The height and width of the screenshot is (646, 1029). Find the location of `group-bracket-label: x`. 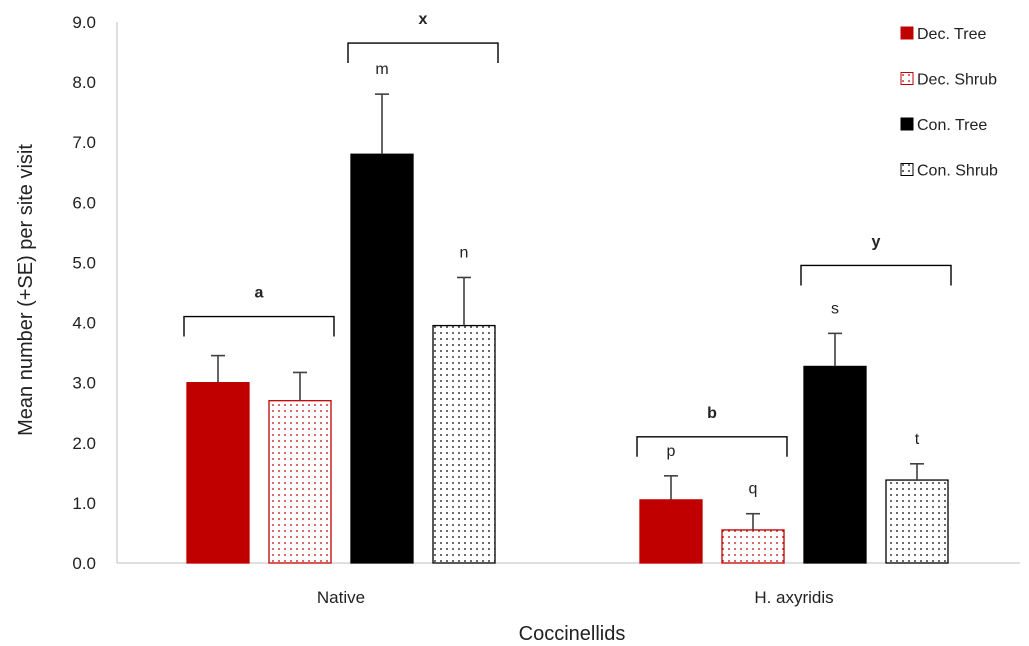

group-bracket-label: x is located at coordinates (423, 19).